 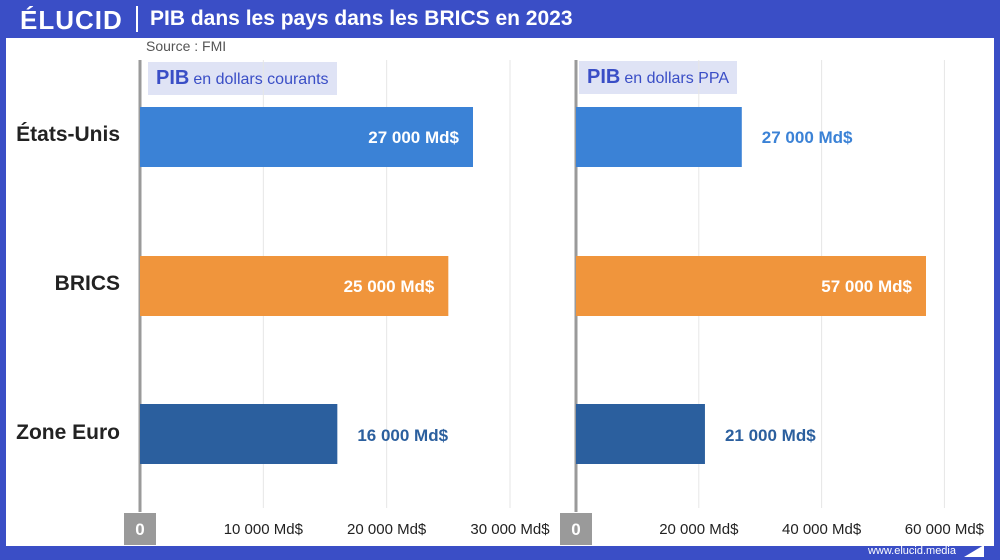 What do you see at coordinates (770, 435) in the screenshot?
I see `right-value-label: 21 000 Md$` at bounding box center [770, 435].